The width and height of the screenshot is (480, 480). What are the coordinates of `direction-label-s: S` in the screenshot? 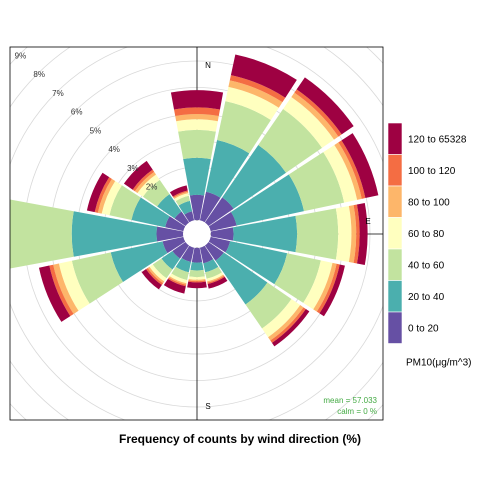 It's located at (207, 406).